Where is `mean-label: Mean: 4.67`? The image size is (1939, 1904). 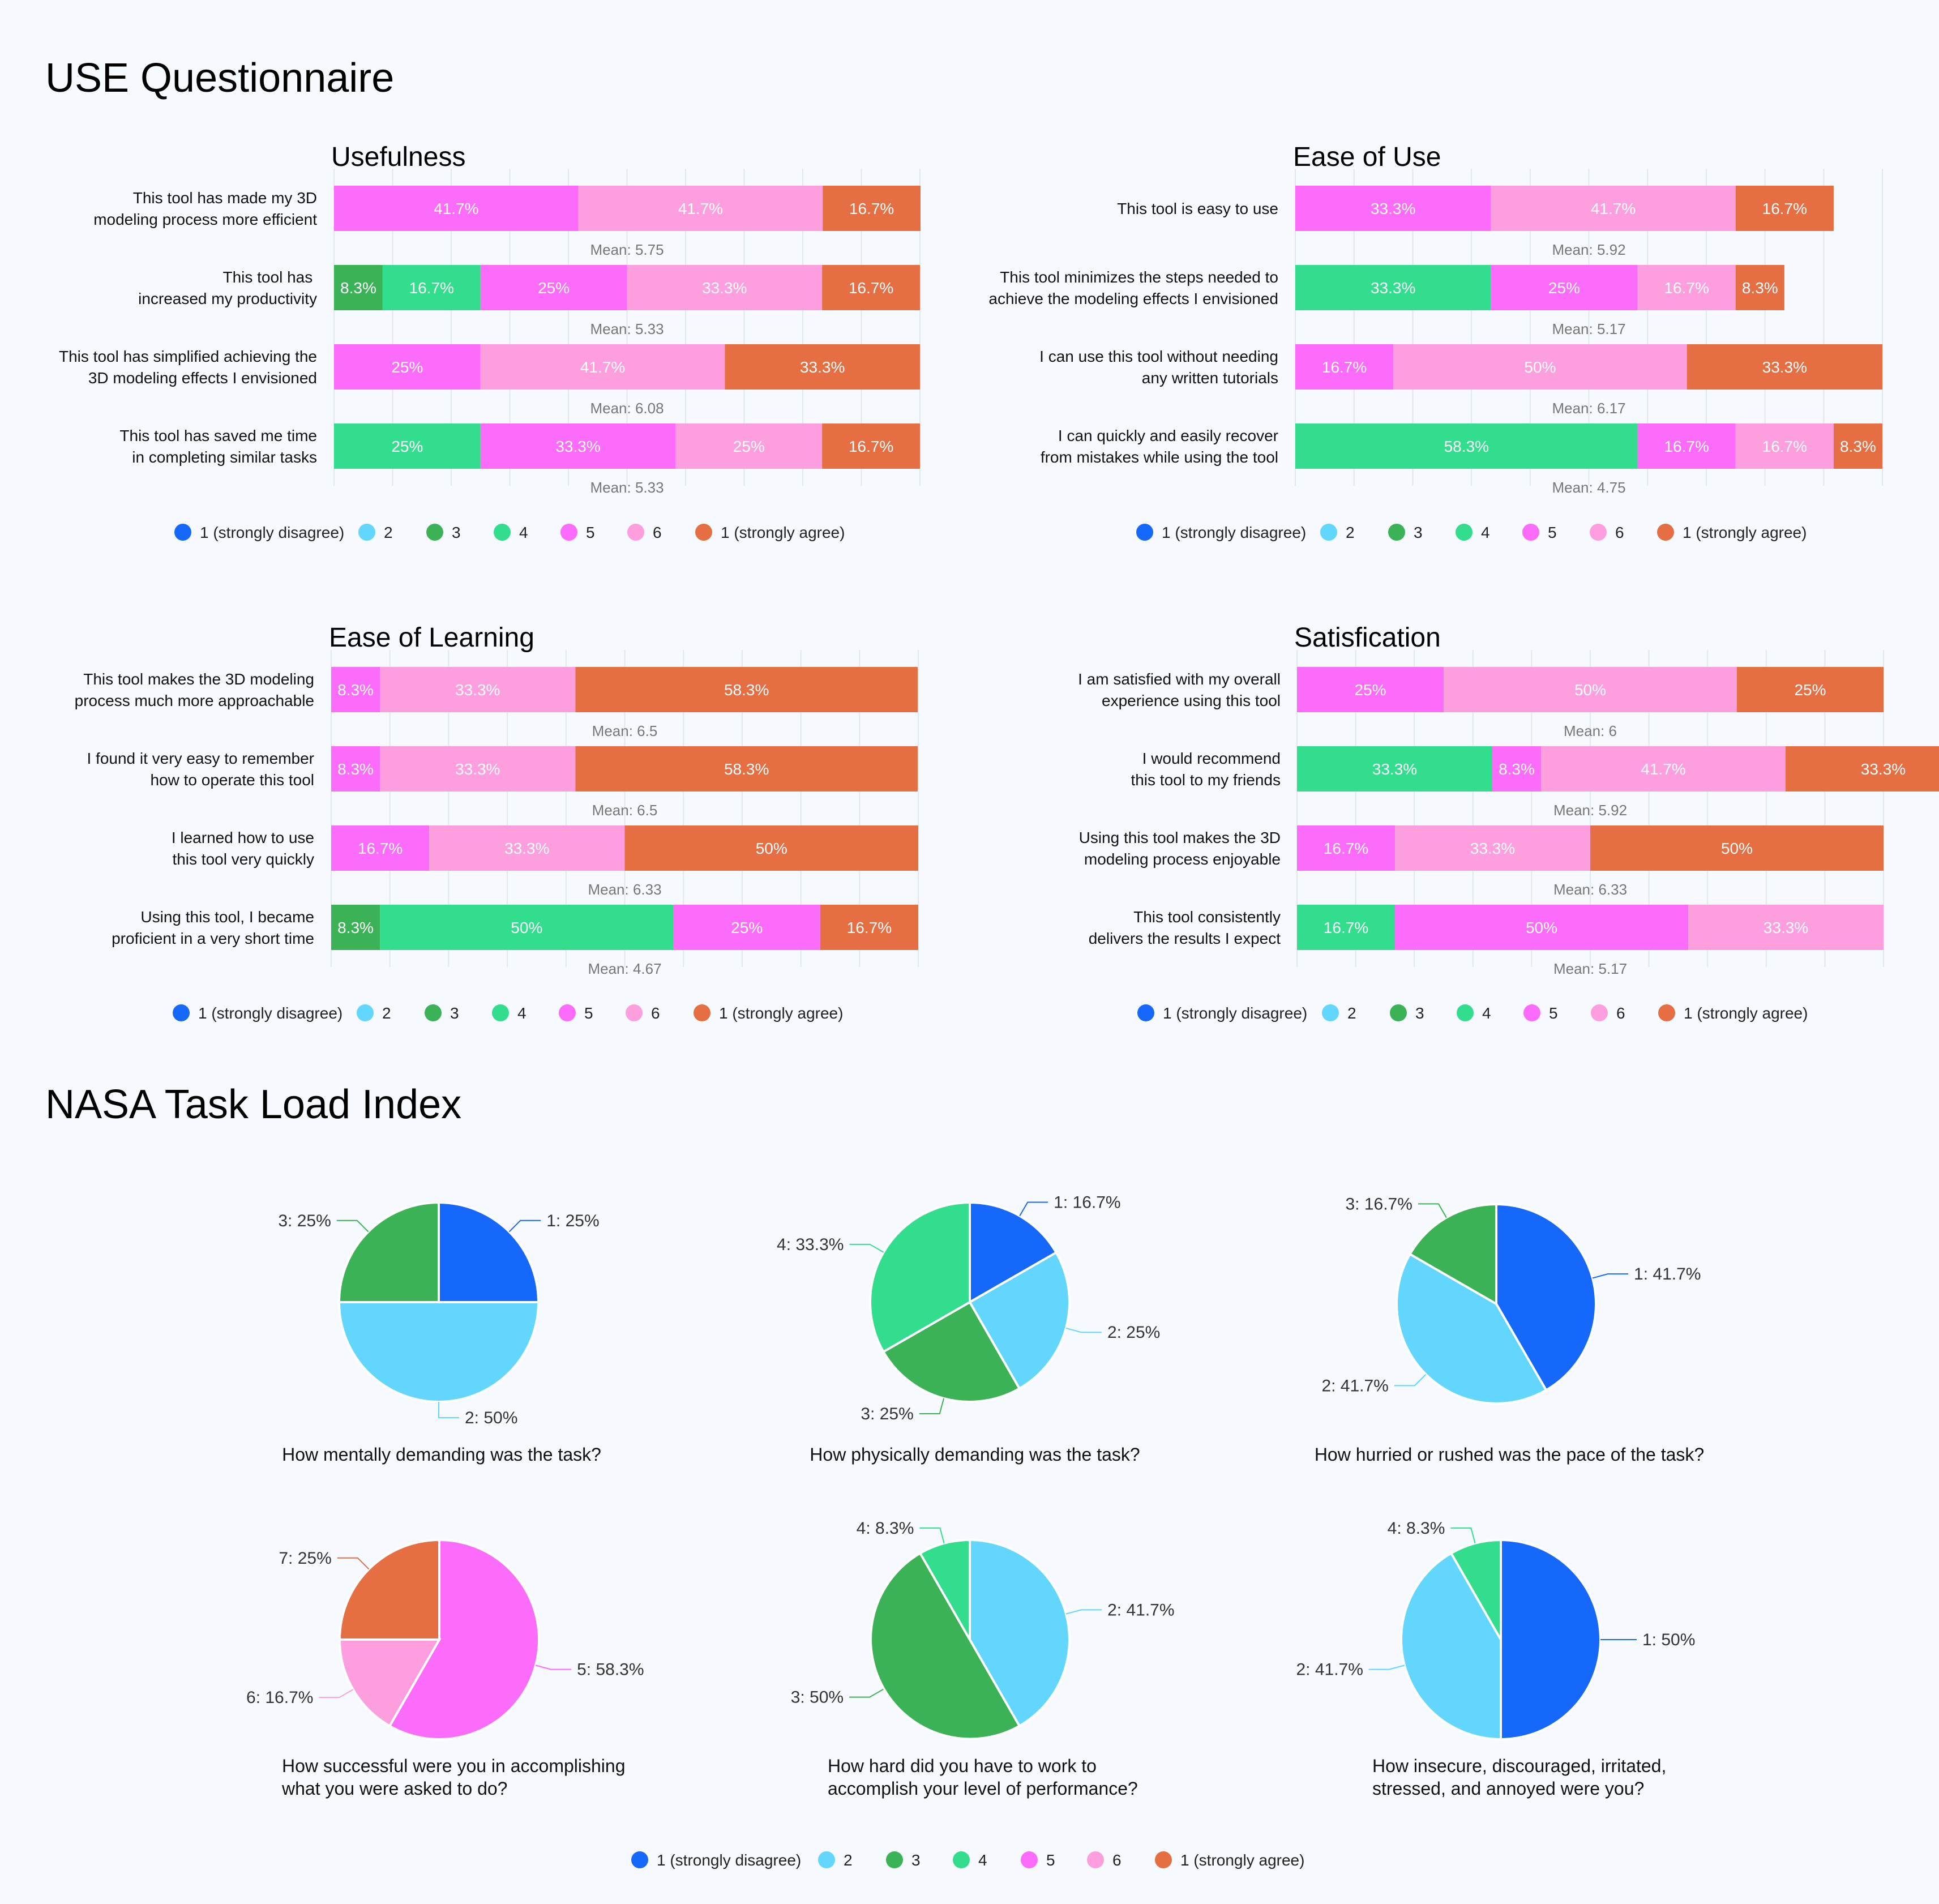
mean-label: Mean: 4.67 is located at coordinates (624, 968).